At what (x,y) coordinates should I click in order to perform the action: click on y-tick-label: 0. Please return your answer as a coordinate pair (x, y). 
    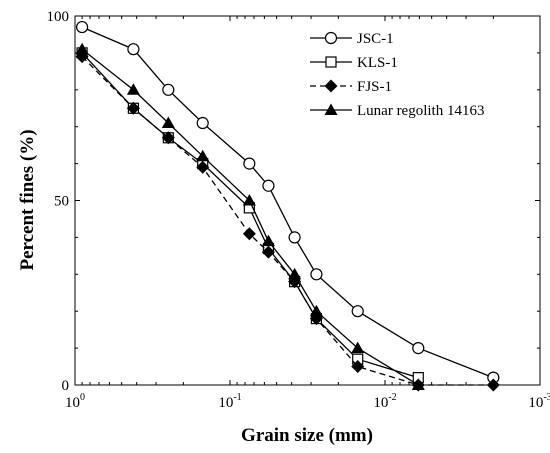
    Looking at the image, I should click on (66, 386).